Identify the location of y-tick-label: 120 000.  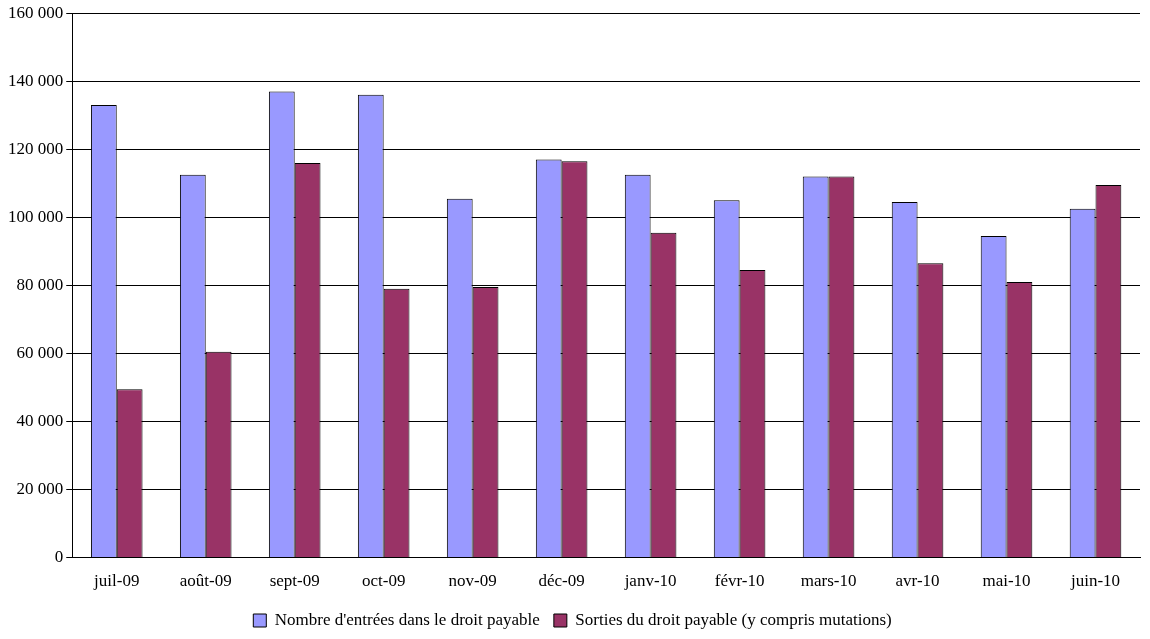
(36, 148).